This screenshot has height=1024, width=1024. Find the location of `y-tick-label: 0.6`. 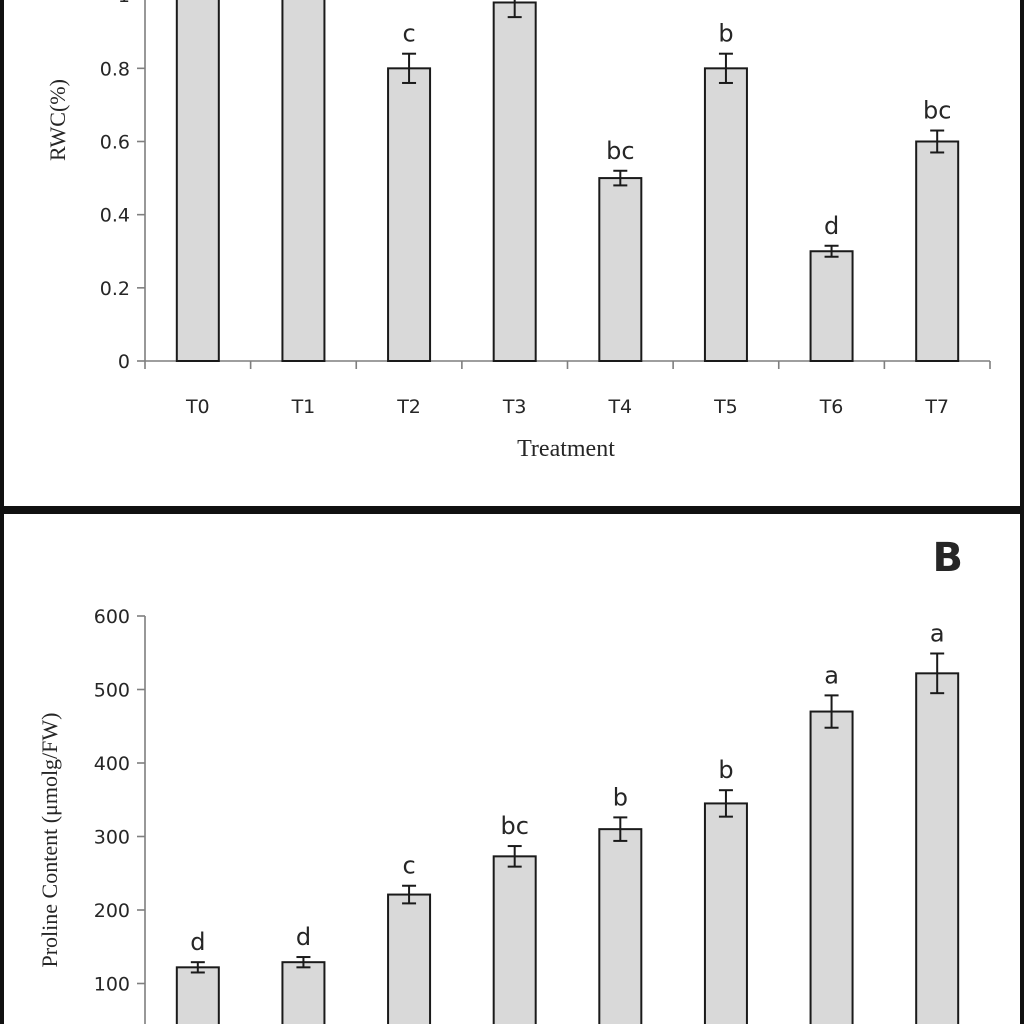

y-tick-label: 0.6 is located at coordinates (115, 143).